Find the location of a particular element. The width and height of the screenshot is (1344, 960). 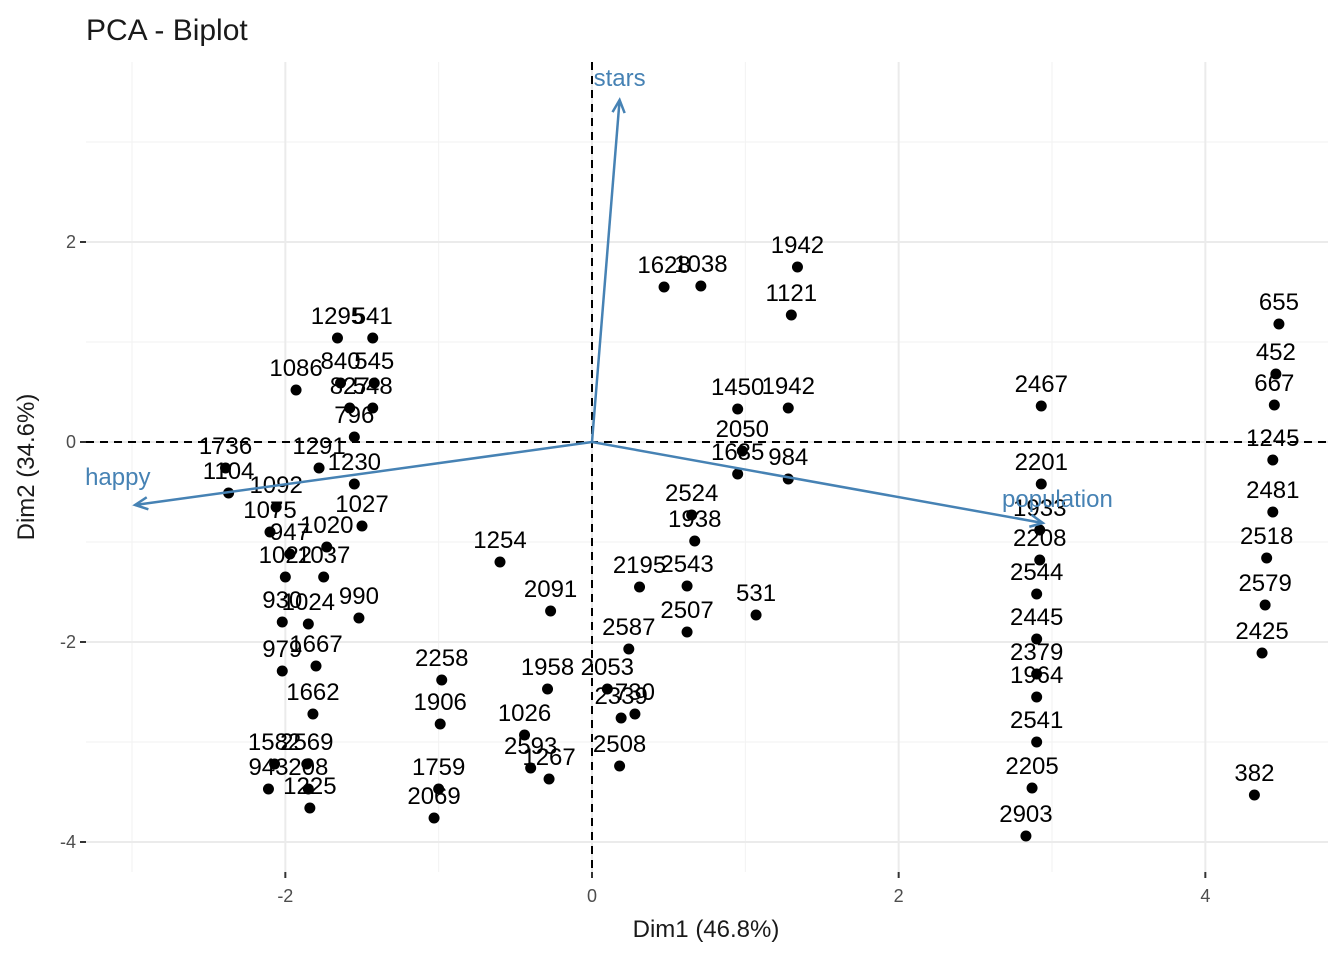

point-label: 2507 is located at coordinates (686, 610).